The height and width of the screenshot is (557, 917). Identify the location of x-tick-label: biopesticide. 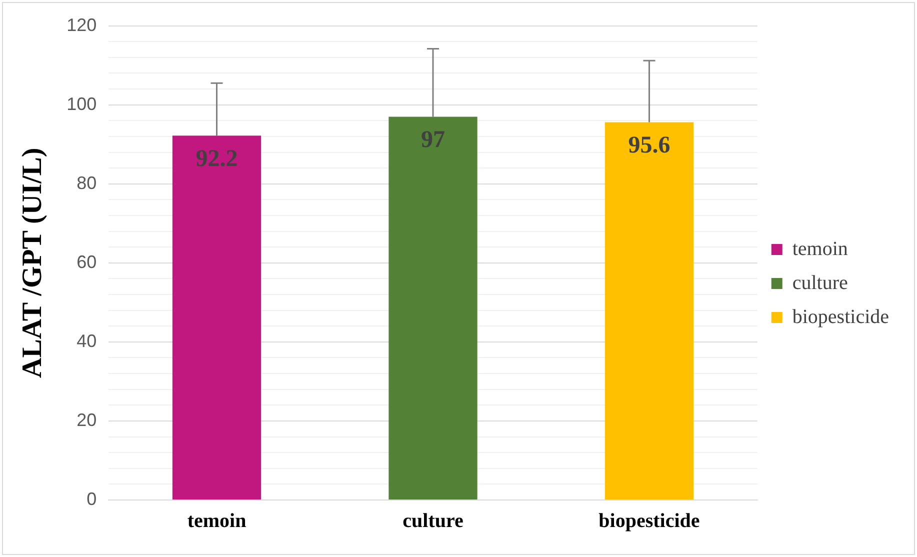
(649, 521).